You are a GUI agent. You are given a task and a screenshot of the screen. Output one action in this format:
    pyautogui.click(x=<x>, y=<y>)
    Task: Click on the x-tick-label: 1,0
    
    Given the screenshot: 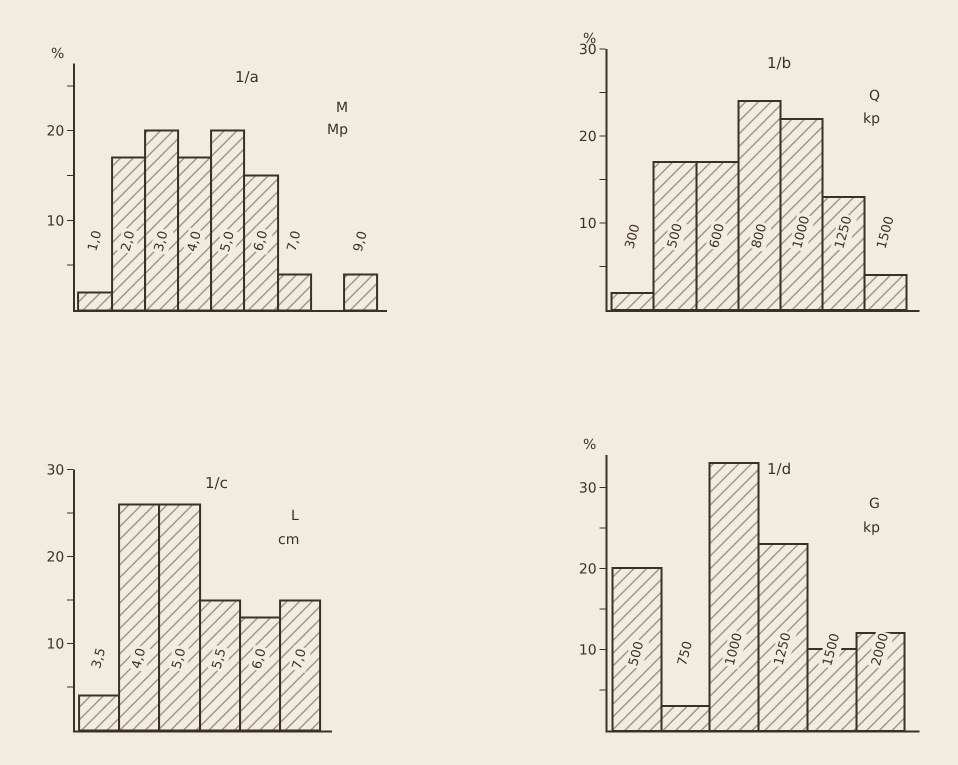 What is the action you would take?
    pyautogui.click(x=95, y=241)
    